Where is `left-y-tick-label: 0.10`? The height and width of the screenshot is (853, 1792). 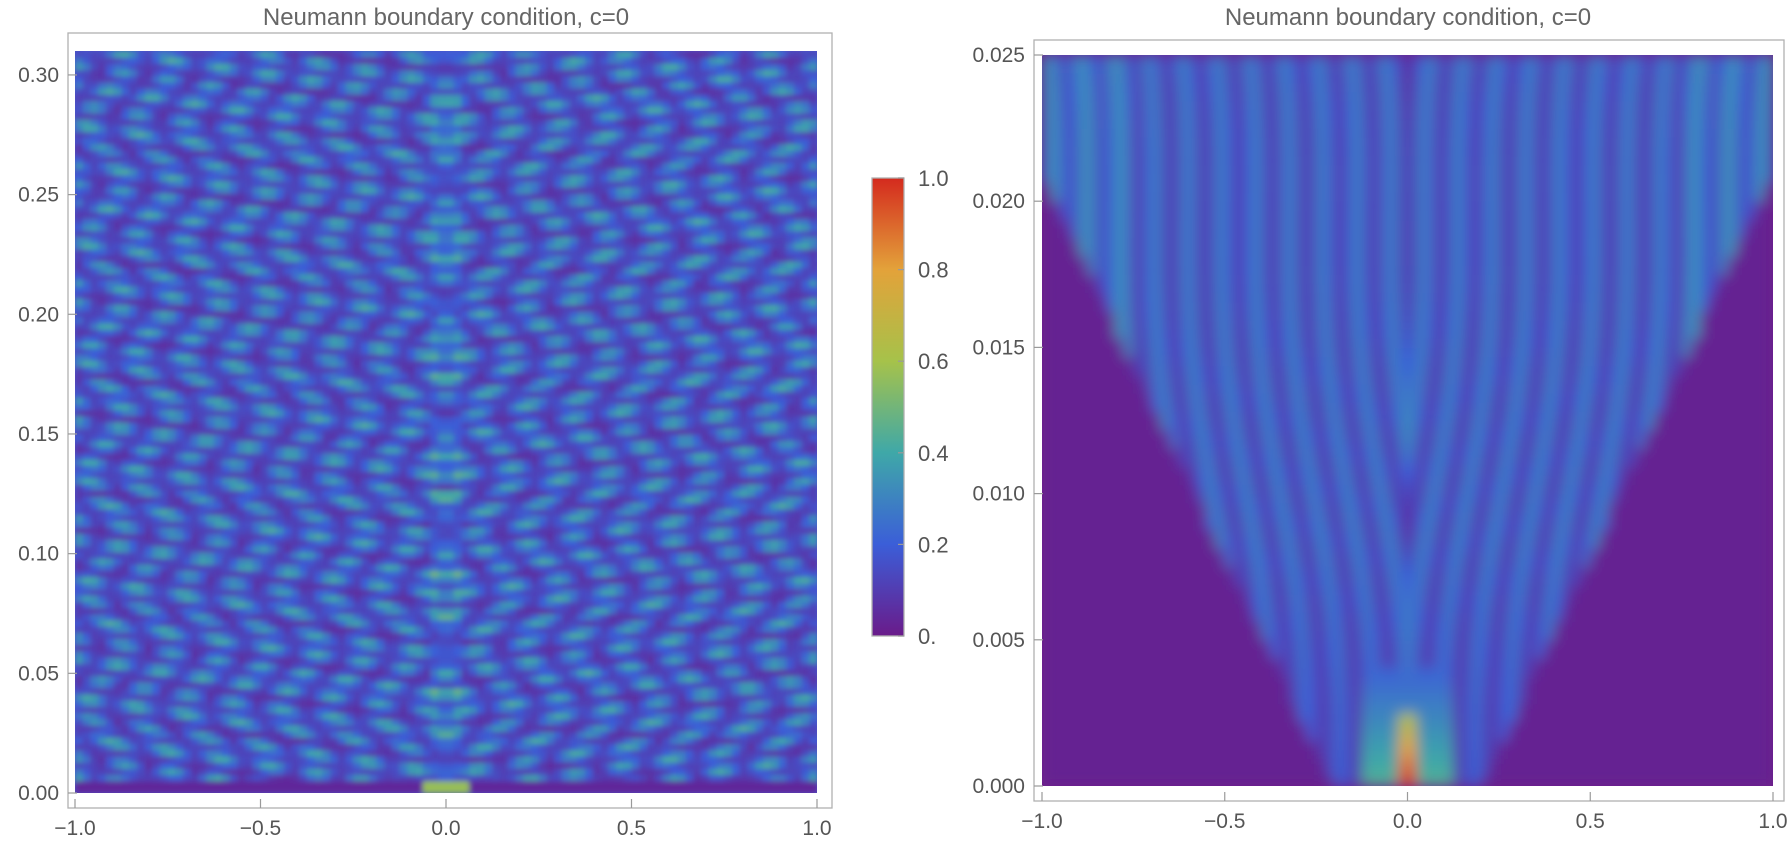
left-y-tick-label: 0.10 is located at coordinates (38, 554).